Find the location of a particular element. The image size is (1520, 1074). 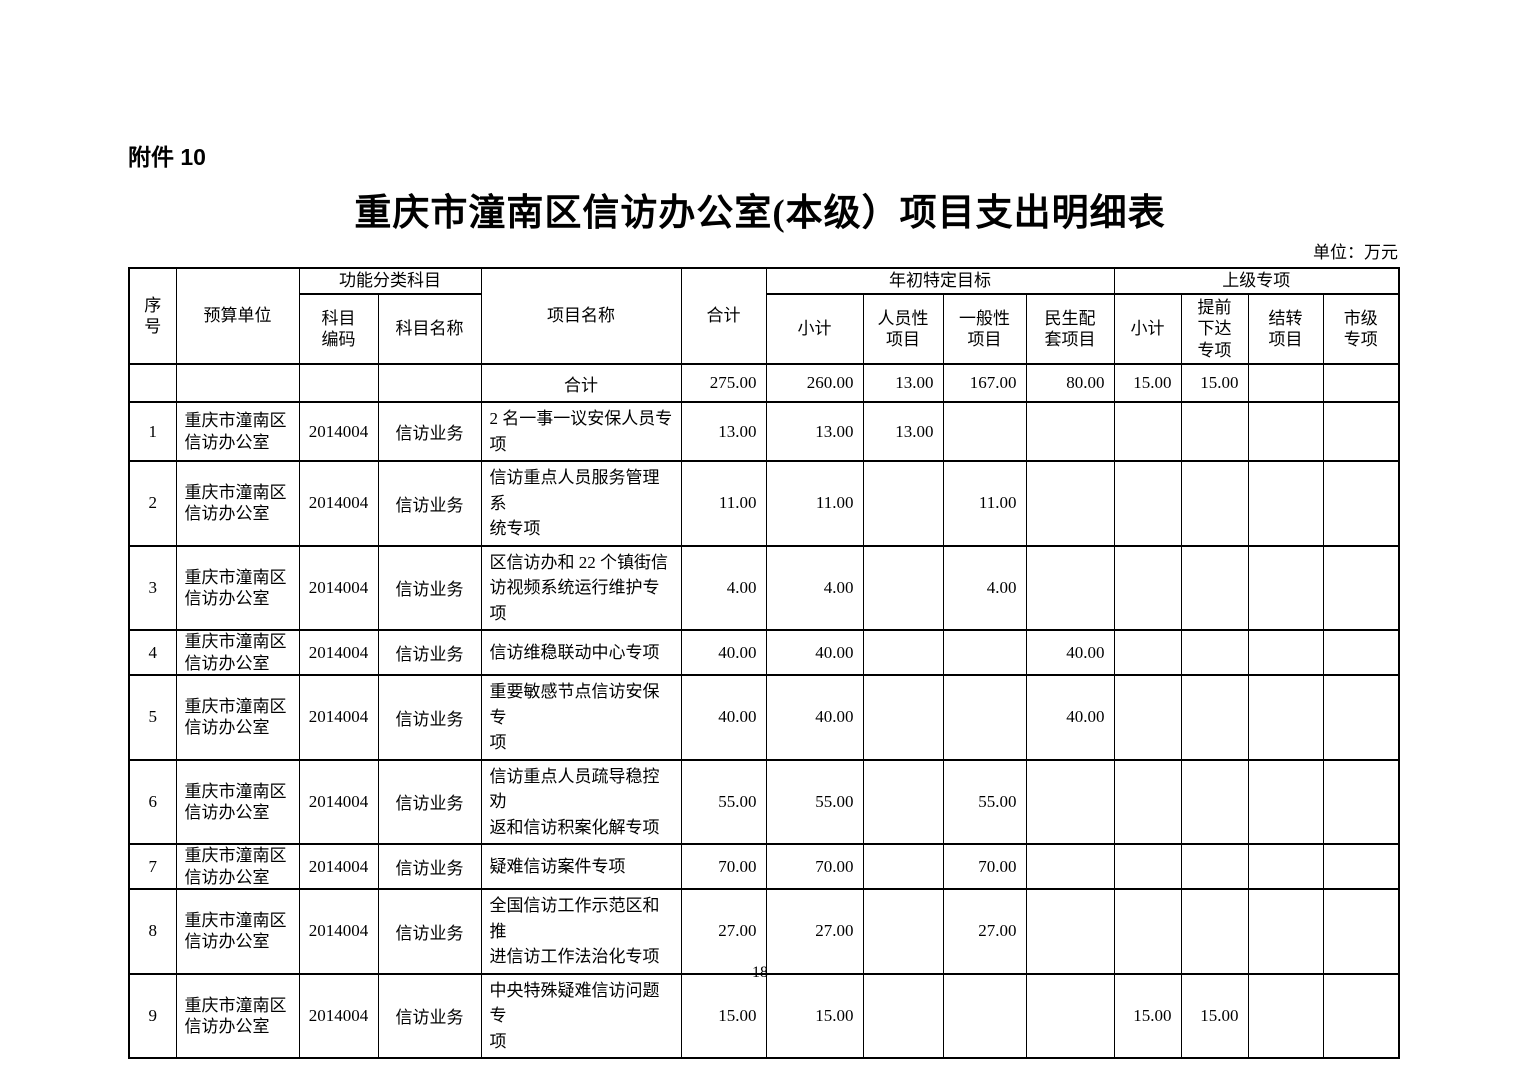

cell-total: 275.00 is located at coordinates (723, 383).